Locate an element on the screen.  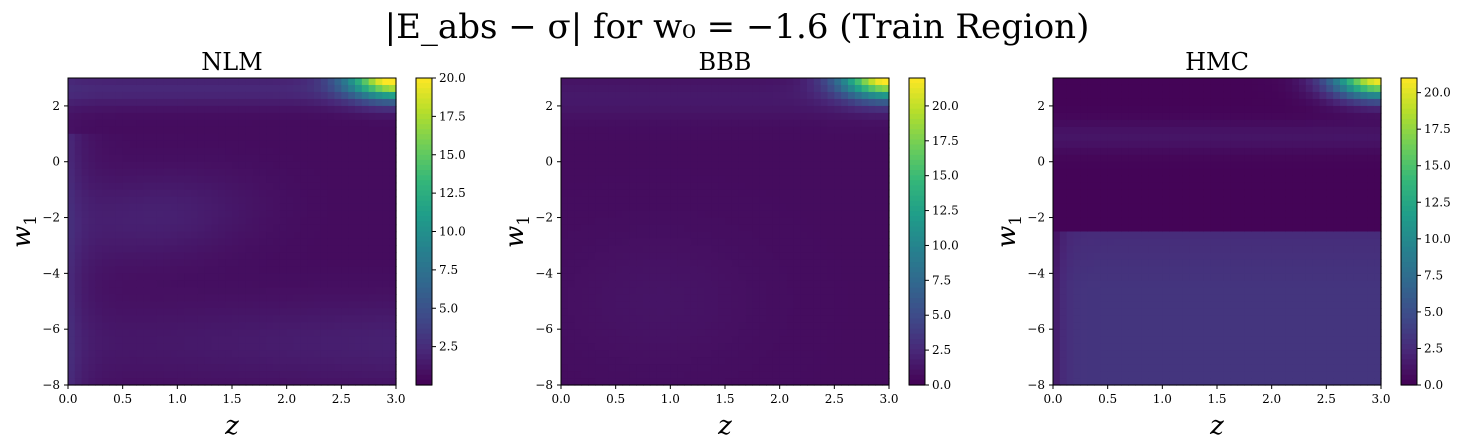
y-tick-label: 0 is located at coordinates (56, 162).